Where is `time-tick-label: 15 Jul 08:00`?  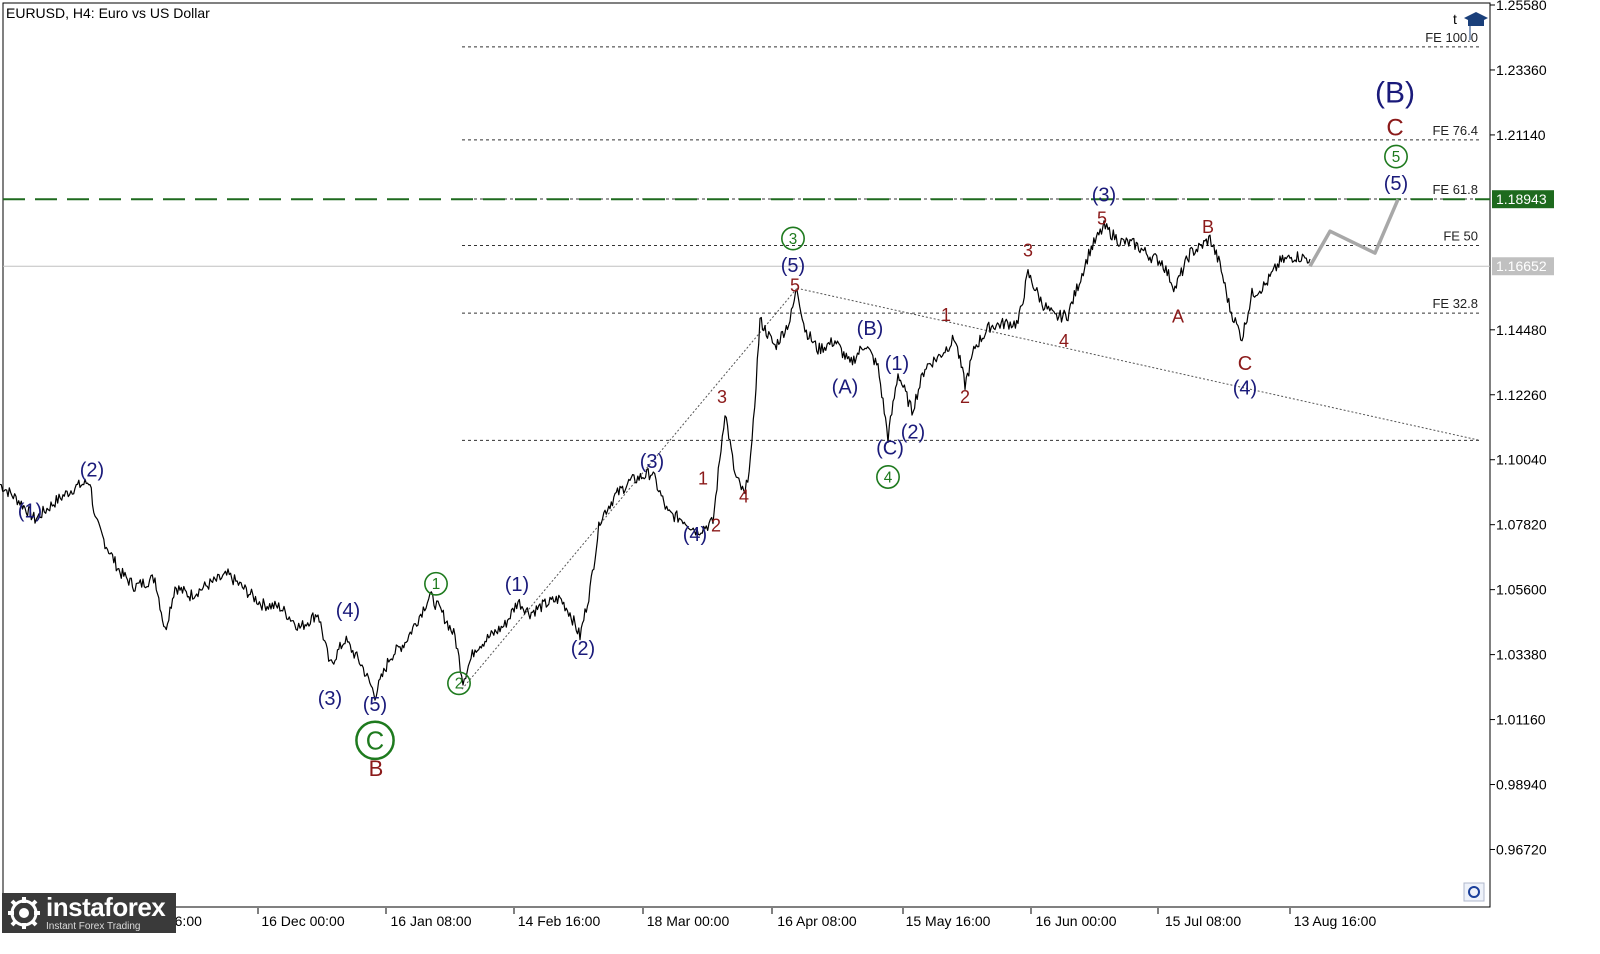 time-tick-label: 15 Jul 08:00 is located at coordinates (1203, 921).